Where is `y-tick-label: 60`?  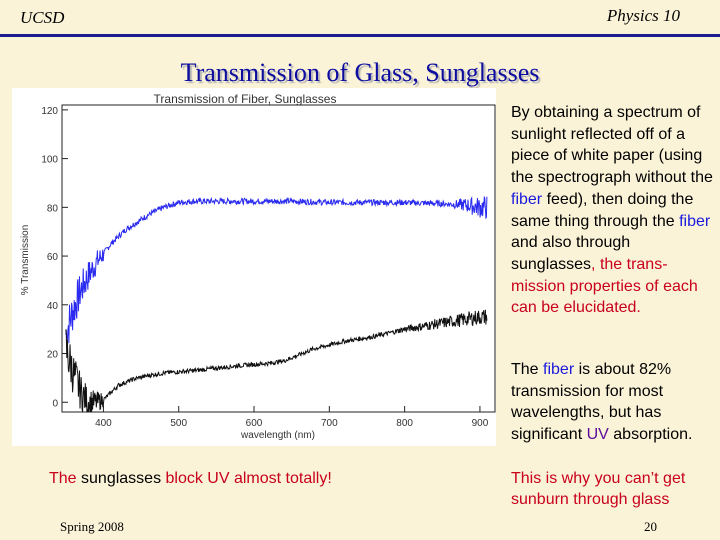 y-tick-label: 60 is located at coordinates (53, 257).